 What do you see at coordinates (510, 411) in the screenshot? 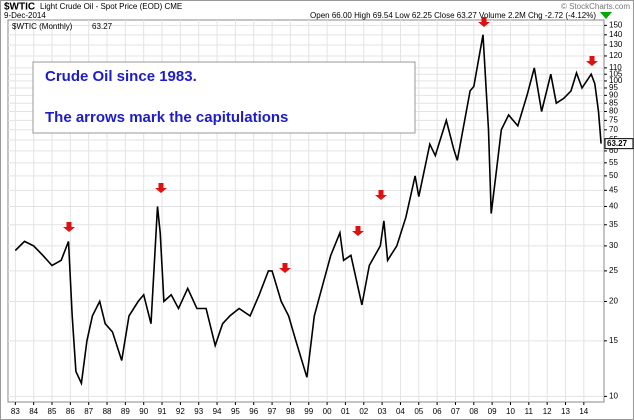
I see `x-tick-label: 10` at bounding box center [510, 411].